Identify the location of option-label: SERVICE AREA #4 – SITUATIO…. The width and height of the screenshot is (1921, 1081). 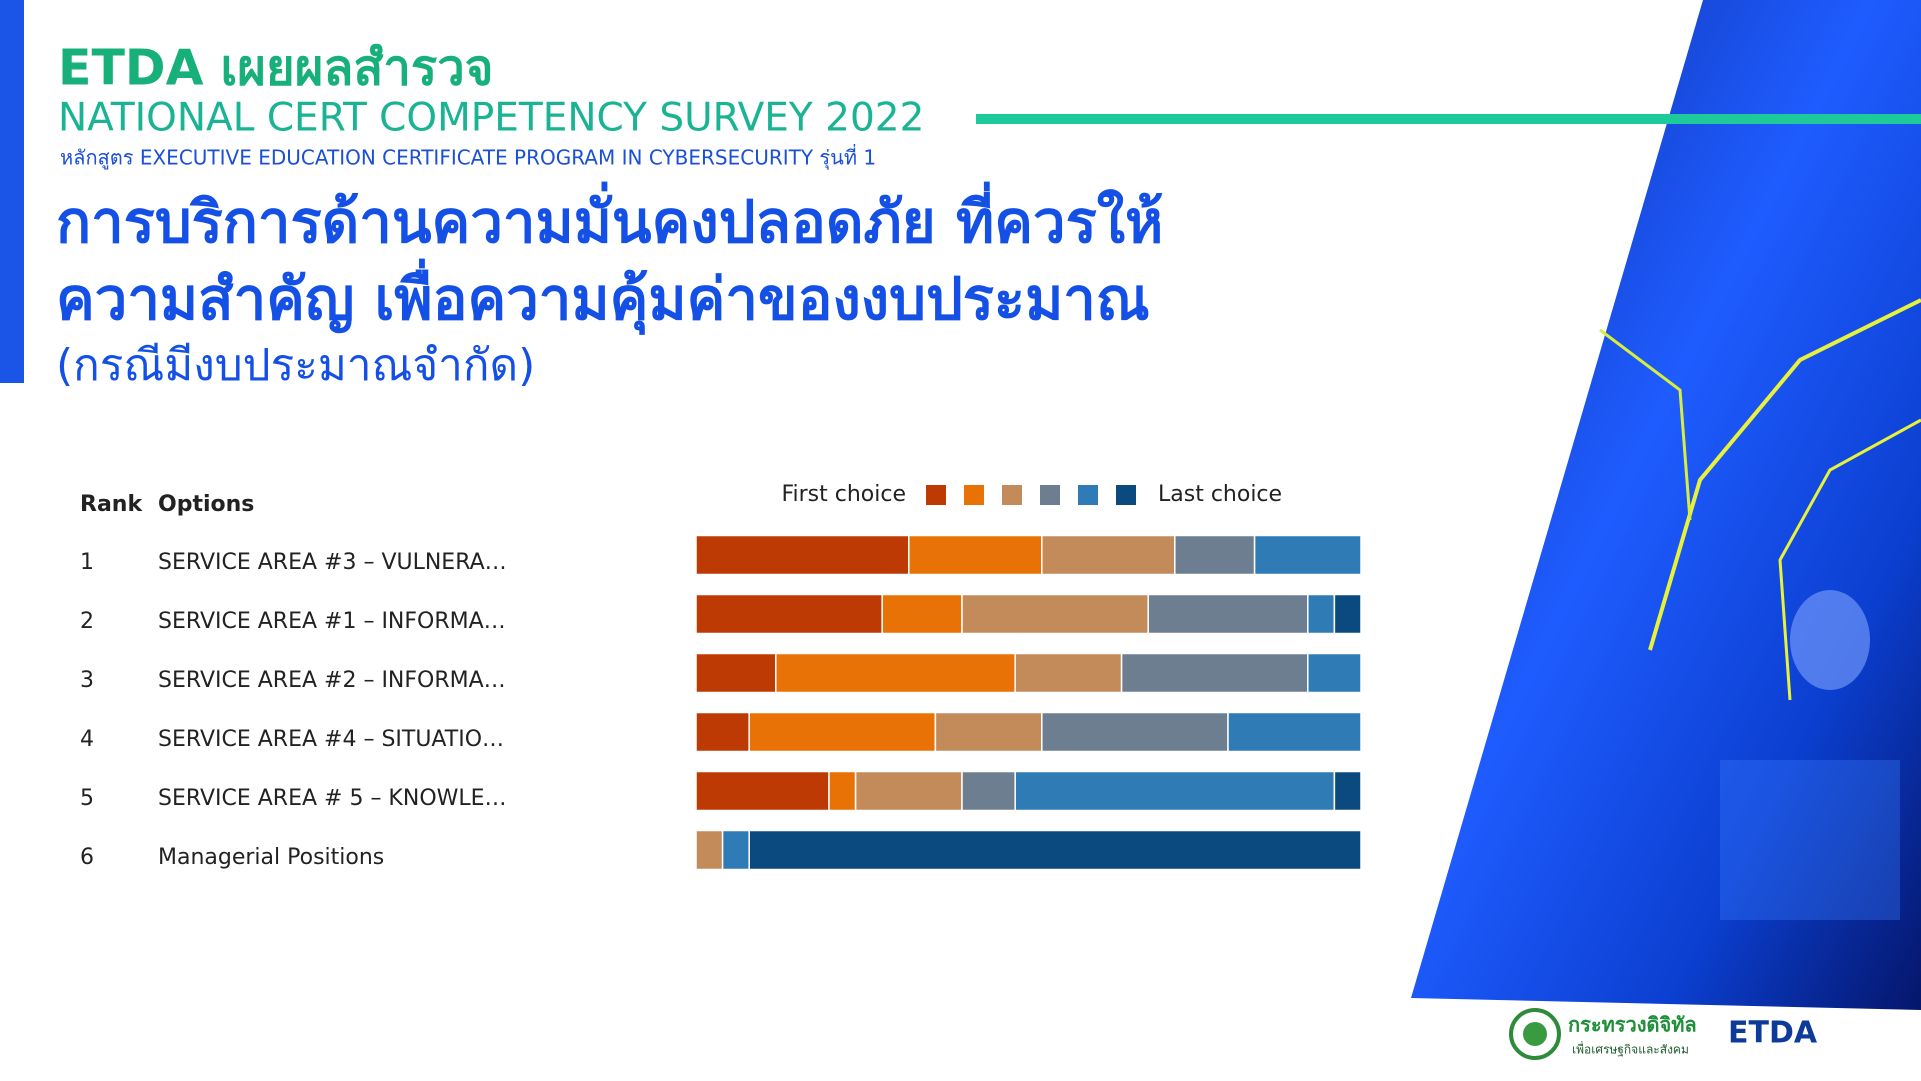
(331, 739).